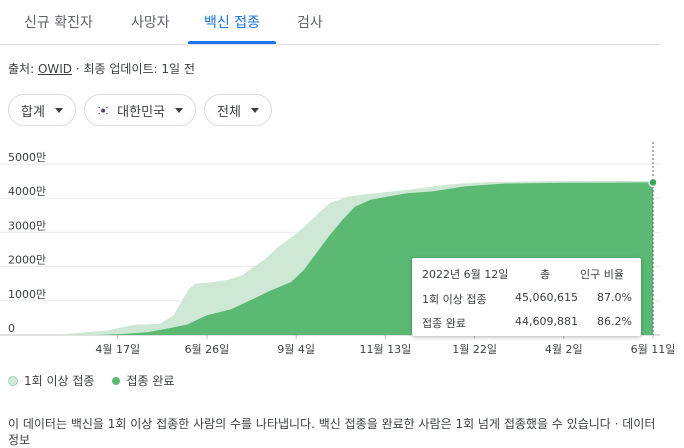  What do you see at coordinates (103, 110) in the screenshot?
I see `korea-flag-icon` at bounding box center [103, 110].